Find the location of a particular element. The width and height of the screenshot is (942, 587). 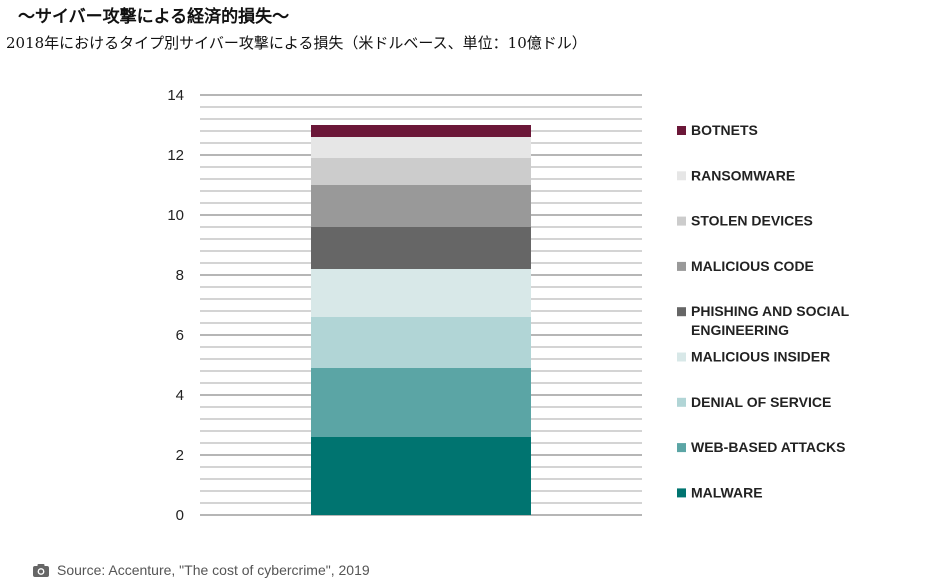

bar-segment-ransomware is located at coordinates (421, 147).